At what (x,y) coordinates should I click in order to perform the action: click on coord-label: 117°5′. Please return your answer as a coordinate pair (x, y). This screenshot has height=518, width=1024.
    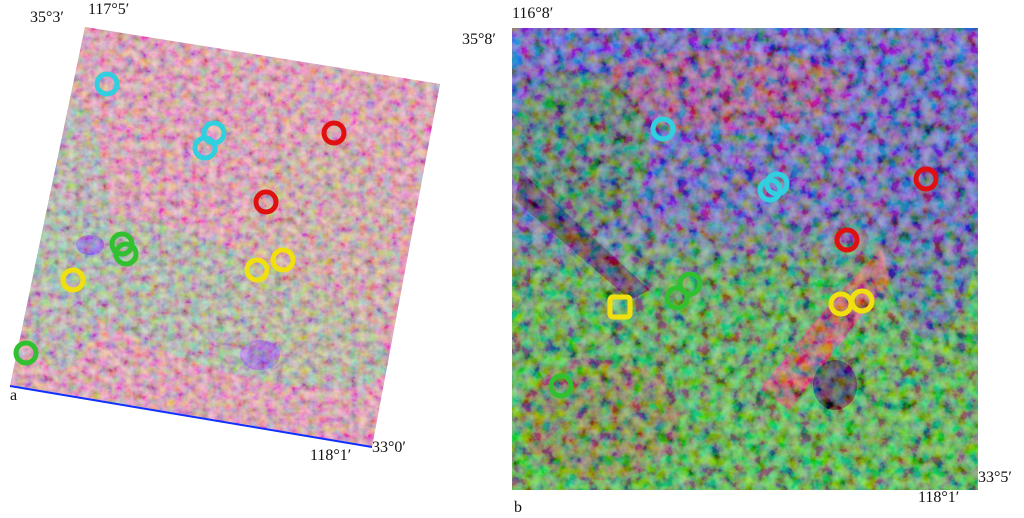
    Looking at the image, I should click on (108, 9).